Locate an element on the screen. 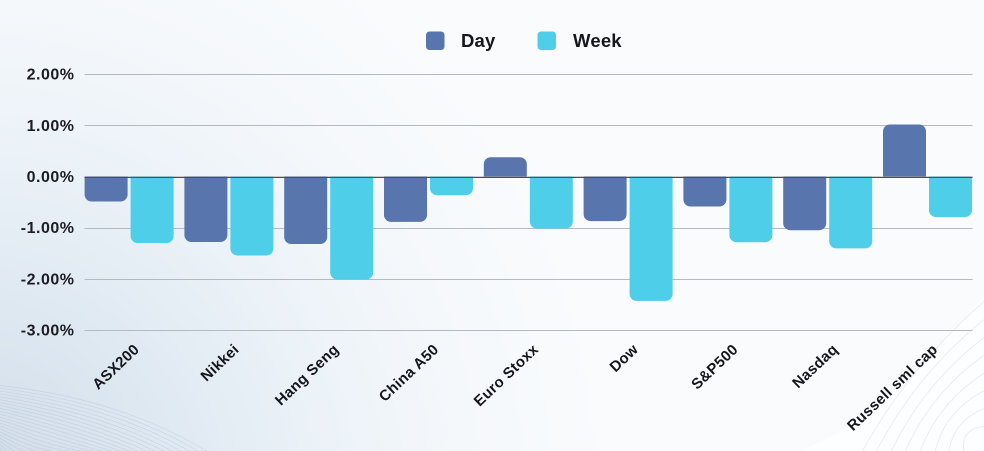  svg-text: ASX200 is located at coordinates (116, 367).